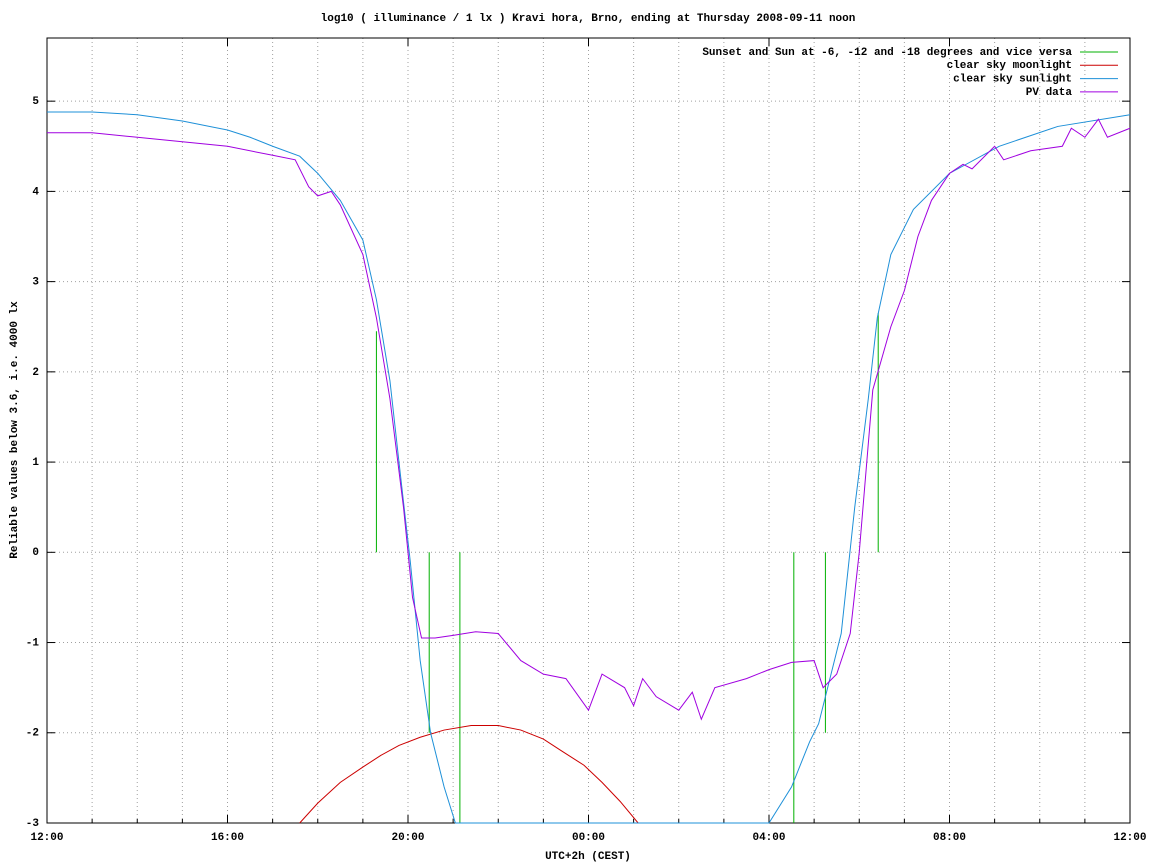 This screenshot has width=1151, height=863. Describe the element at coordinates (768, 838) in the screenshot. I see `x-tick-label: 04:00` at that location.